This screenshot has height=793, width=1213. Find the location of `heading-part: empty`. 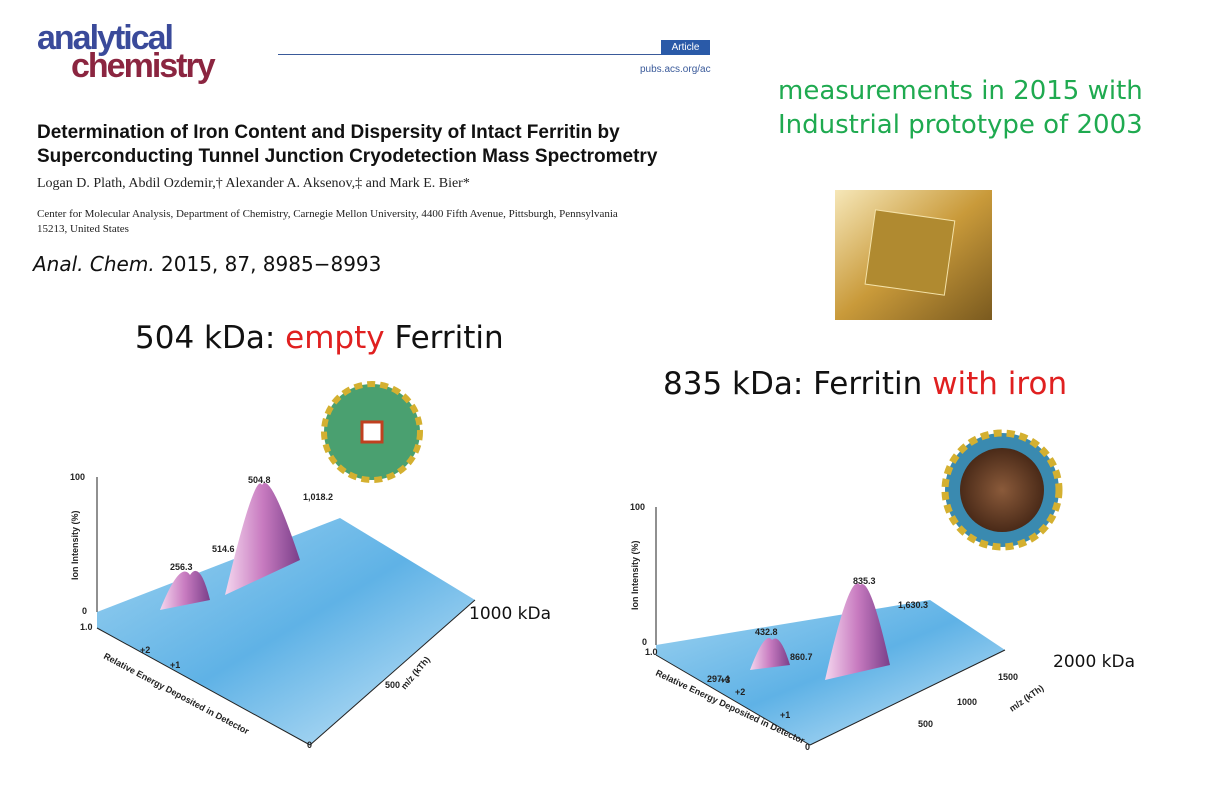

heading-part: empty is located at coordinates (335, 338).